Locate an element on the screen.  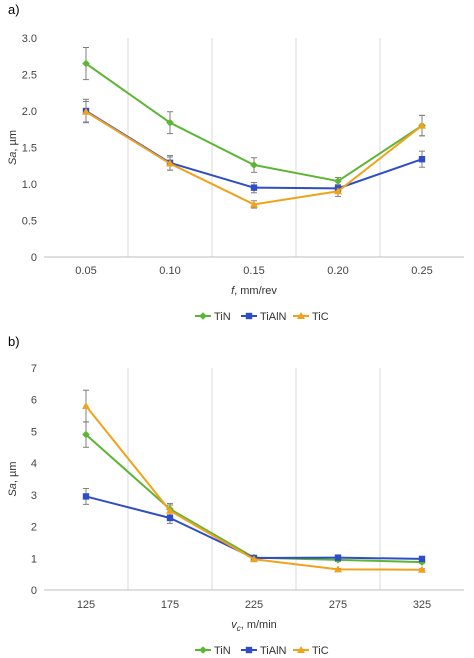
panel-label: a) is located at coordinates (14, 9).